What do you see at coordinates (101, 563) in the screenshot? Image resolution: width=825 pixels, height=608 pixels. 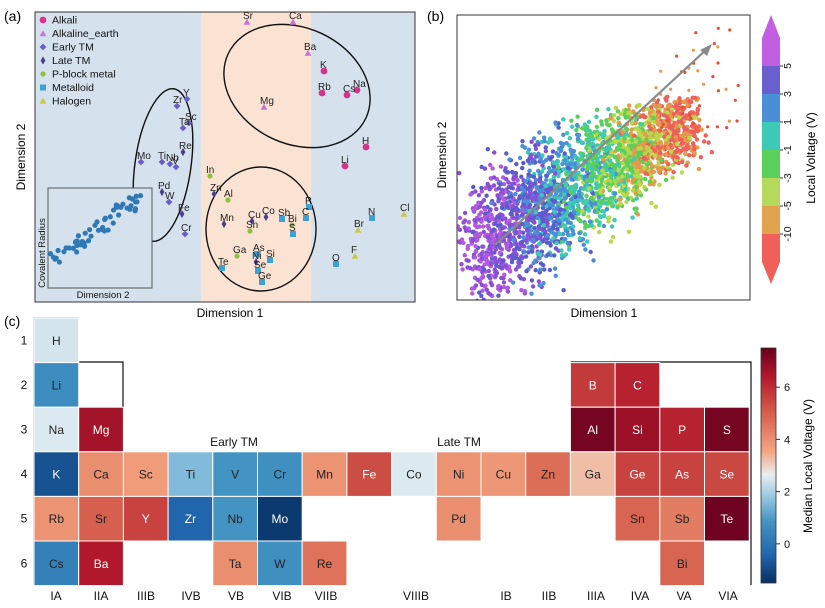 I see `cell-ba: Ba` at bounding box center [101, 563].